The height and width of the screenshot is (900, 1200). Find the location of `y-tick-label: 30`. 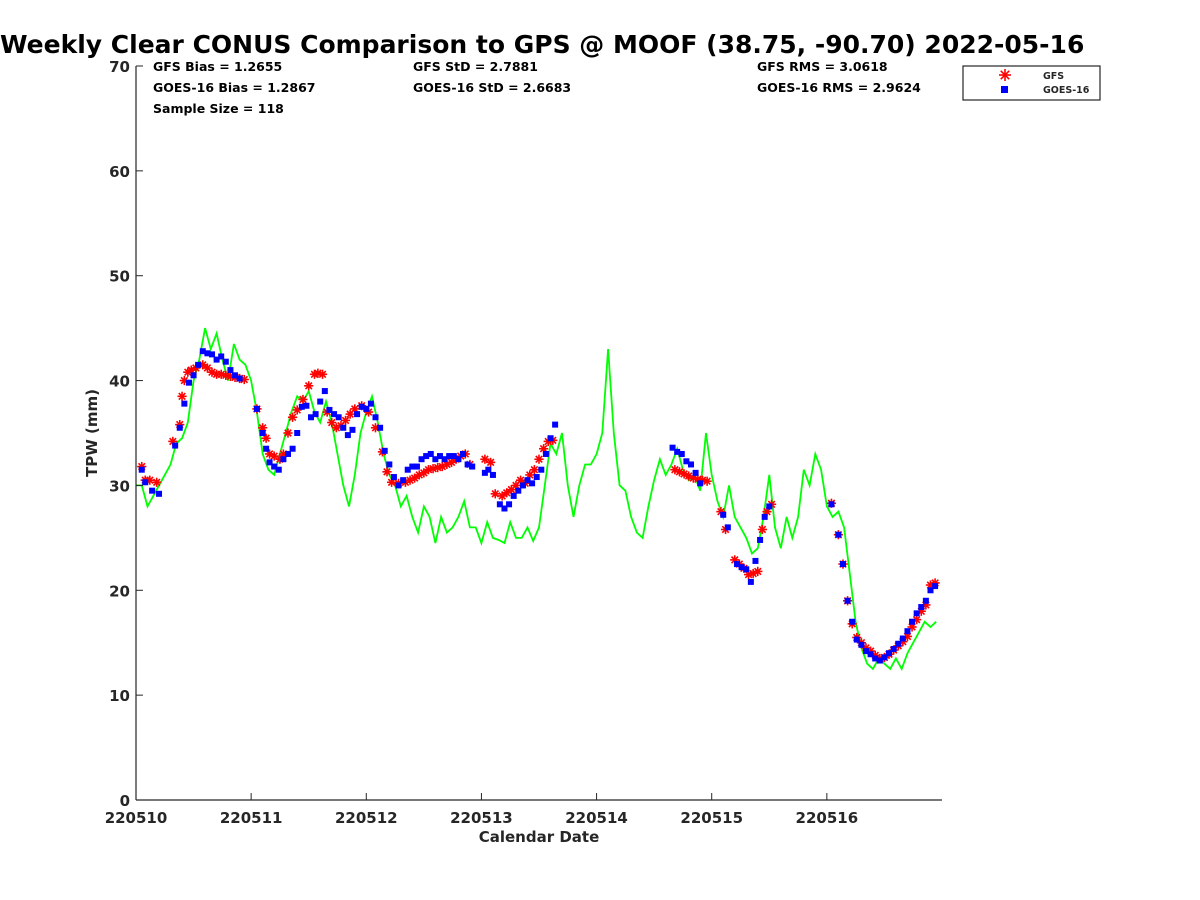

y-tick-label: 30 is located at coordinates (119, 486).